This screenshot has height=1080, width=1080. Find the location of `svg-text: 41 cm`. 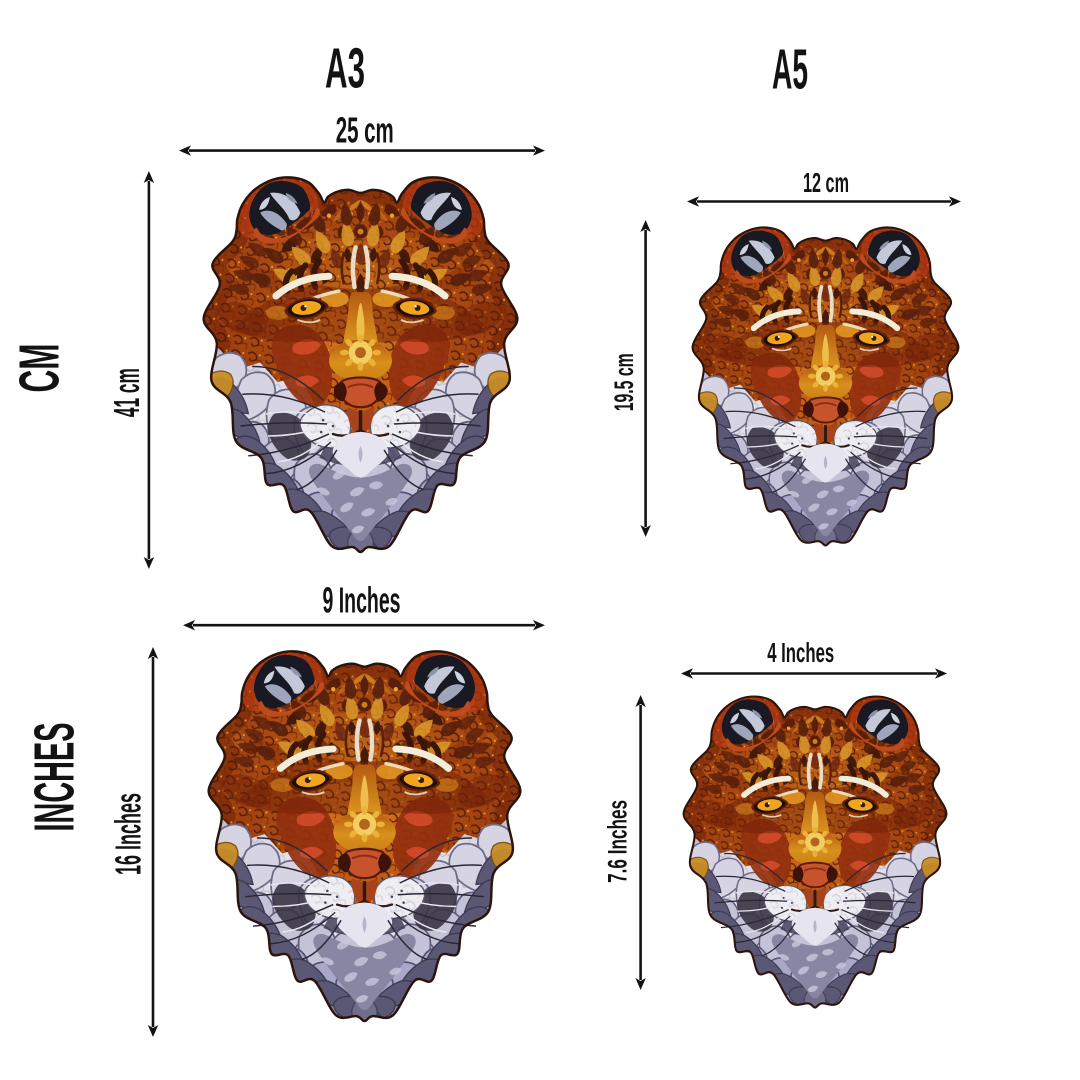

svg-text: 41 cm is located at coordinates (126, 392).